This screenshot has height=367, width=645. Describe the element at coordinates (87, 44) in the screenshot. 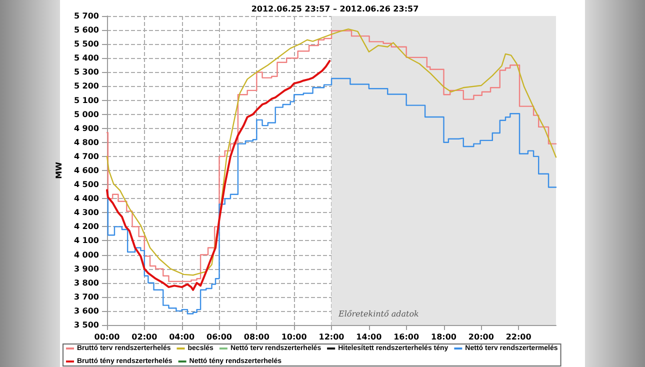

I see `y-tick-label: 5 500` at that location.